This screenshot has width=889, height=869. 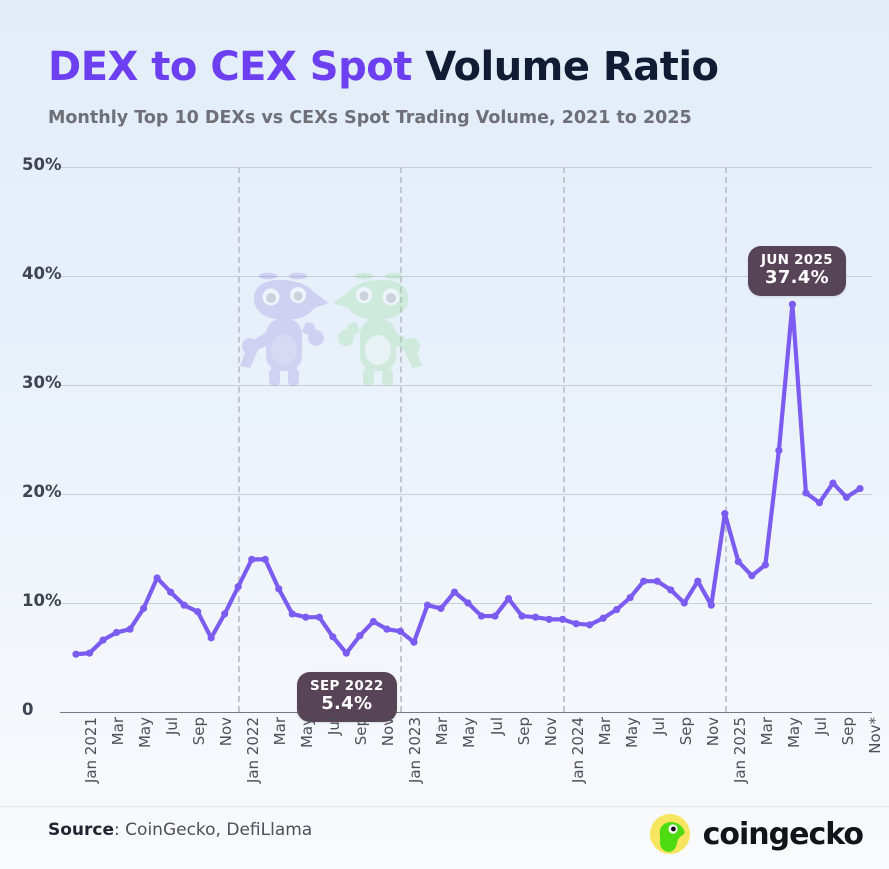 What do you see at coordinates (797, 278) in the screenshot?
I see `callout-value: 37.4%` at bounding box center [797, 278].